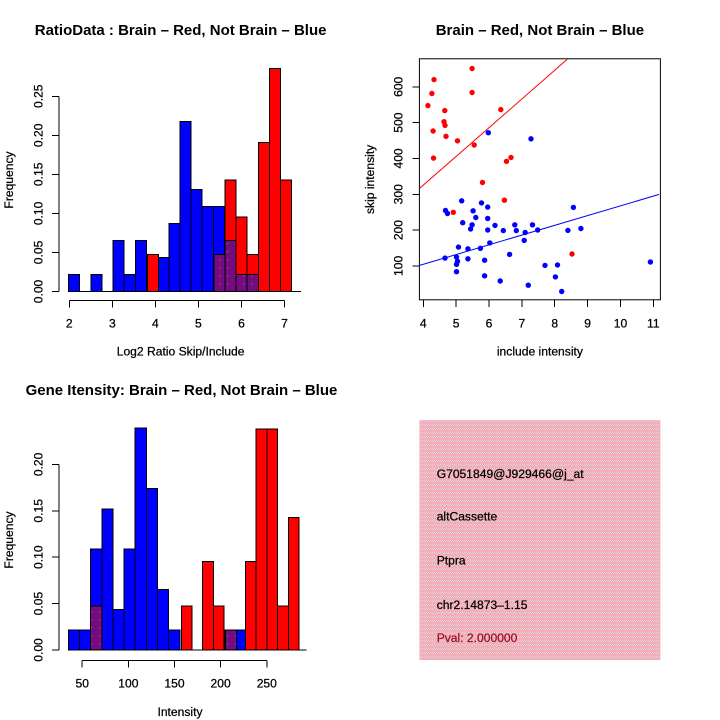 The width and height of the screenshot is (720, 720). I want to click on svg-text: Brain – Red, Not Brain – Blue, so click(540, 30).